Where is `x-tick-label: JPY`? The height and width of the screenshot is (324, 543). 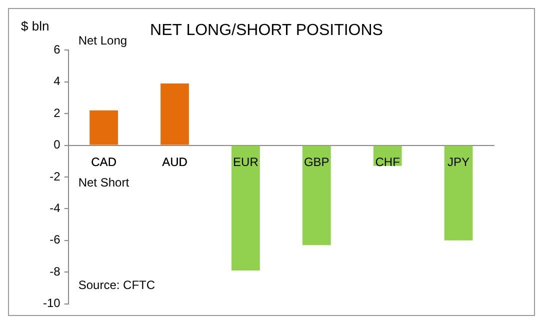
x-tick-label: JPY is located at coordinates (459, 161).